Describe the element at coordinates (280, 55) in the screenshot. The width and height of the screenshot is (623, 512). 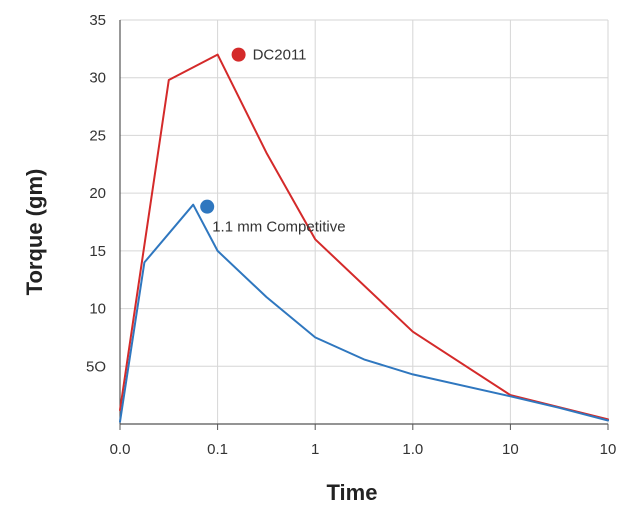
I see `annotation-label-dc2011: DC2011` at that location.